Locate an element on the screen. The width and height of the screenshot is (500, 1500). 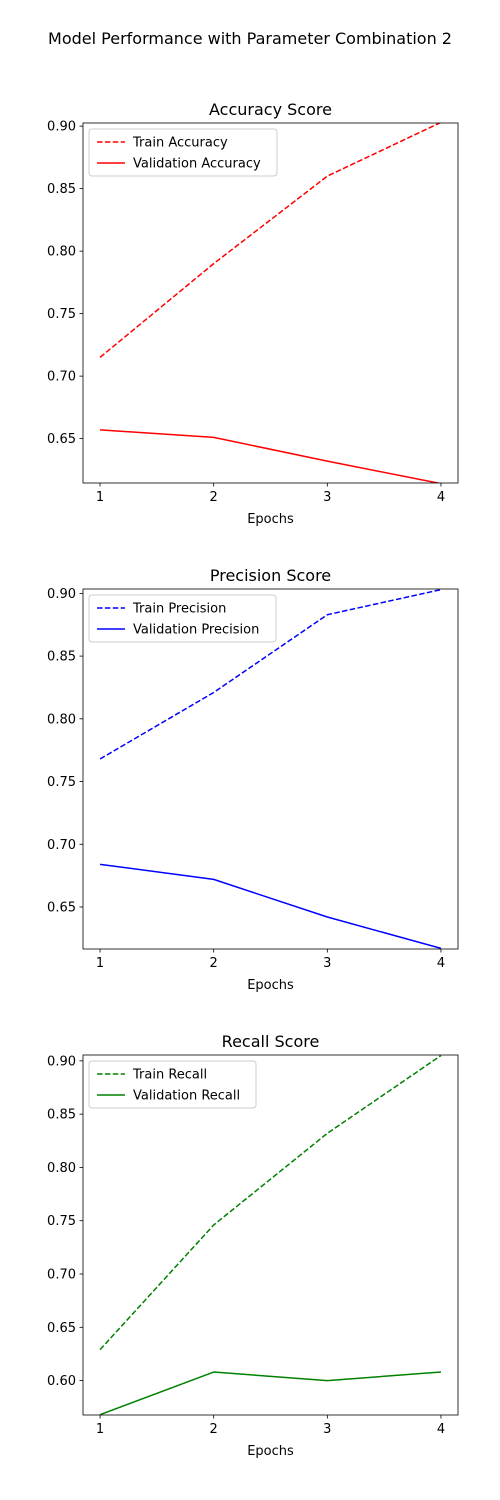
legend-label-train: Train Accuracy is located at coordinates (180, 143).